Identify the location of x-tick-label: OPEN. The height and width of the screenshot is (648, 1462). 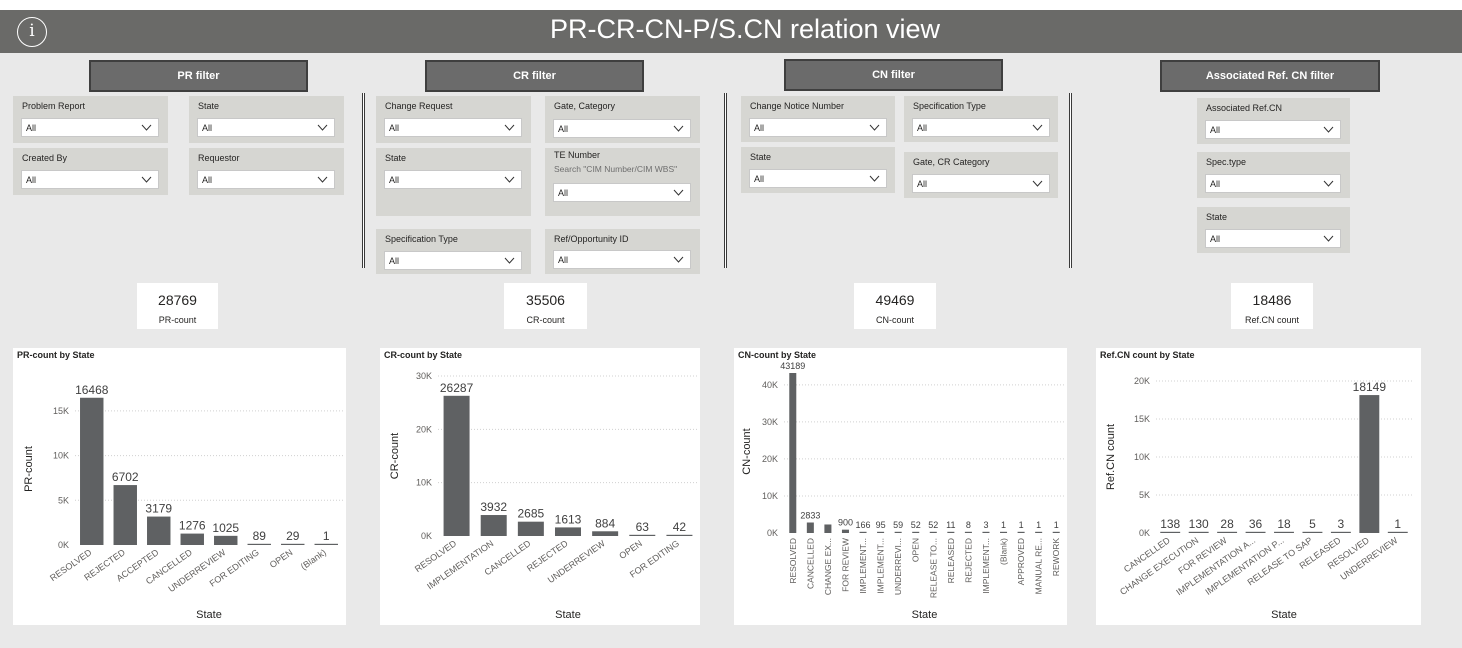
(281, 558).